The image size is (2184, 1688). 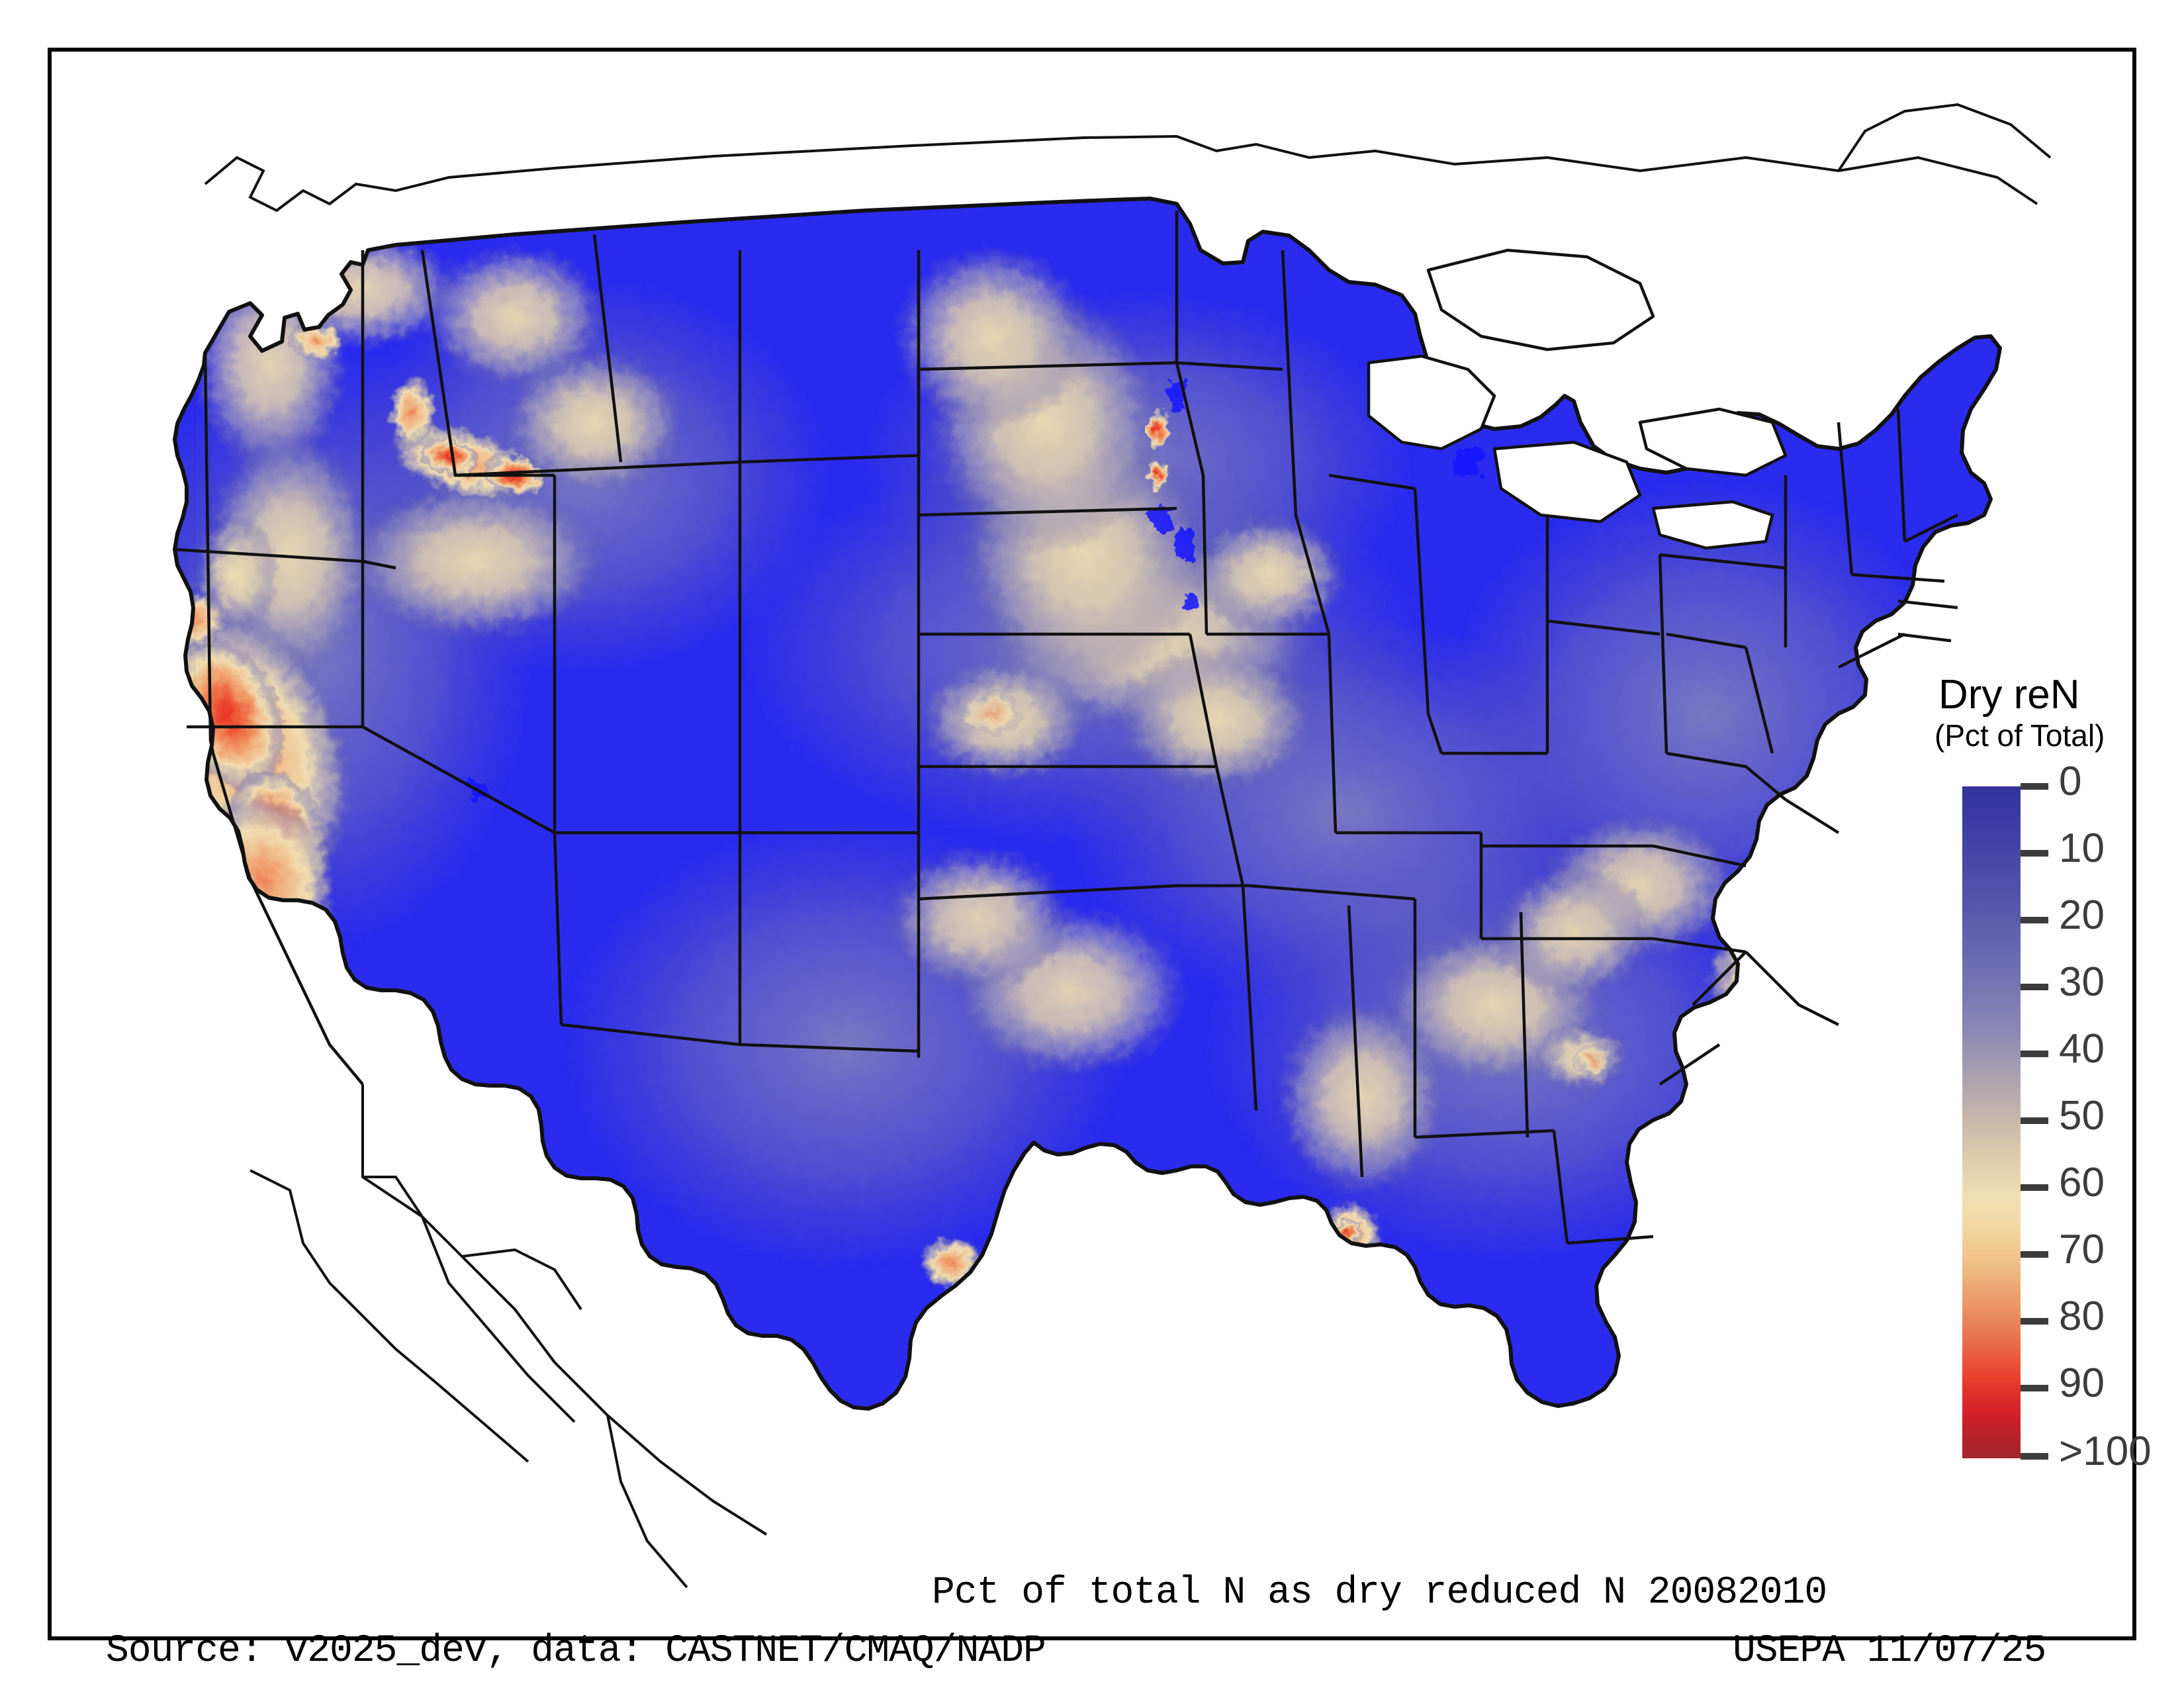 What do you see at coordinates (1889, 1651) in the screenshot?
I see `agency-date-caption: USEPA 11/07/25` at bounding box center [1889, 1651].